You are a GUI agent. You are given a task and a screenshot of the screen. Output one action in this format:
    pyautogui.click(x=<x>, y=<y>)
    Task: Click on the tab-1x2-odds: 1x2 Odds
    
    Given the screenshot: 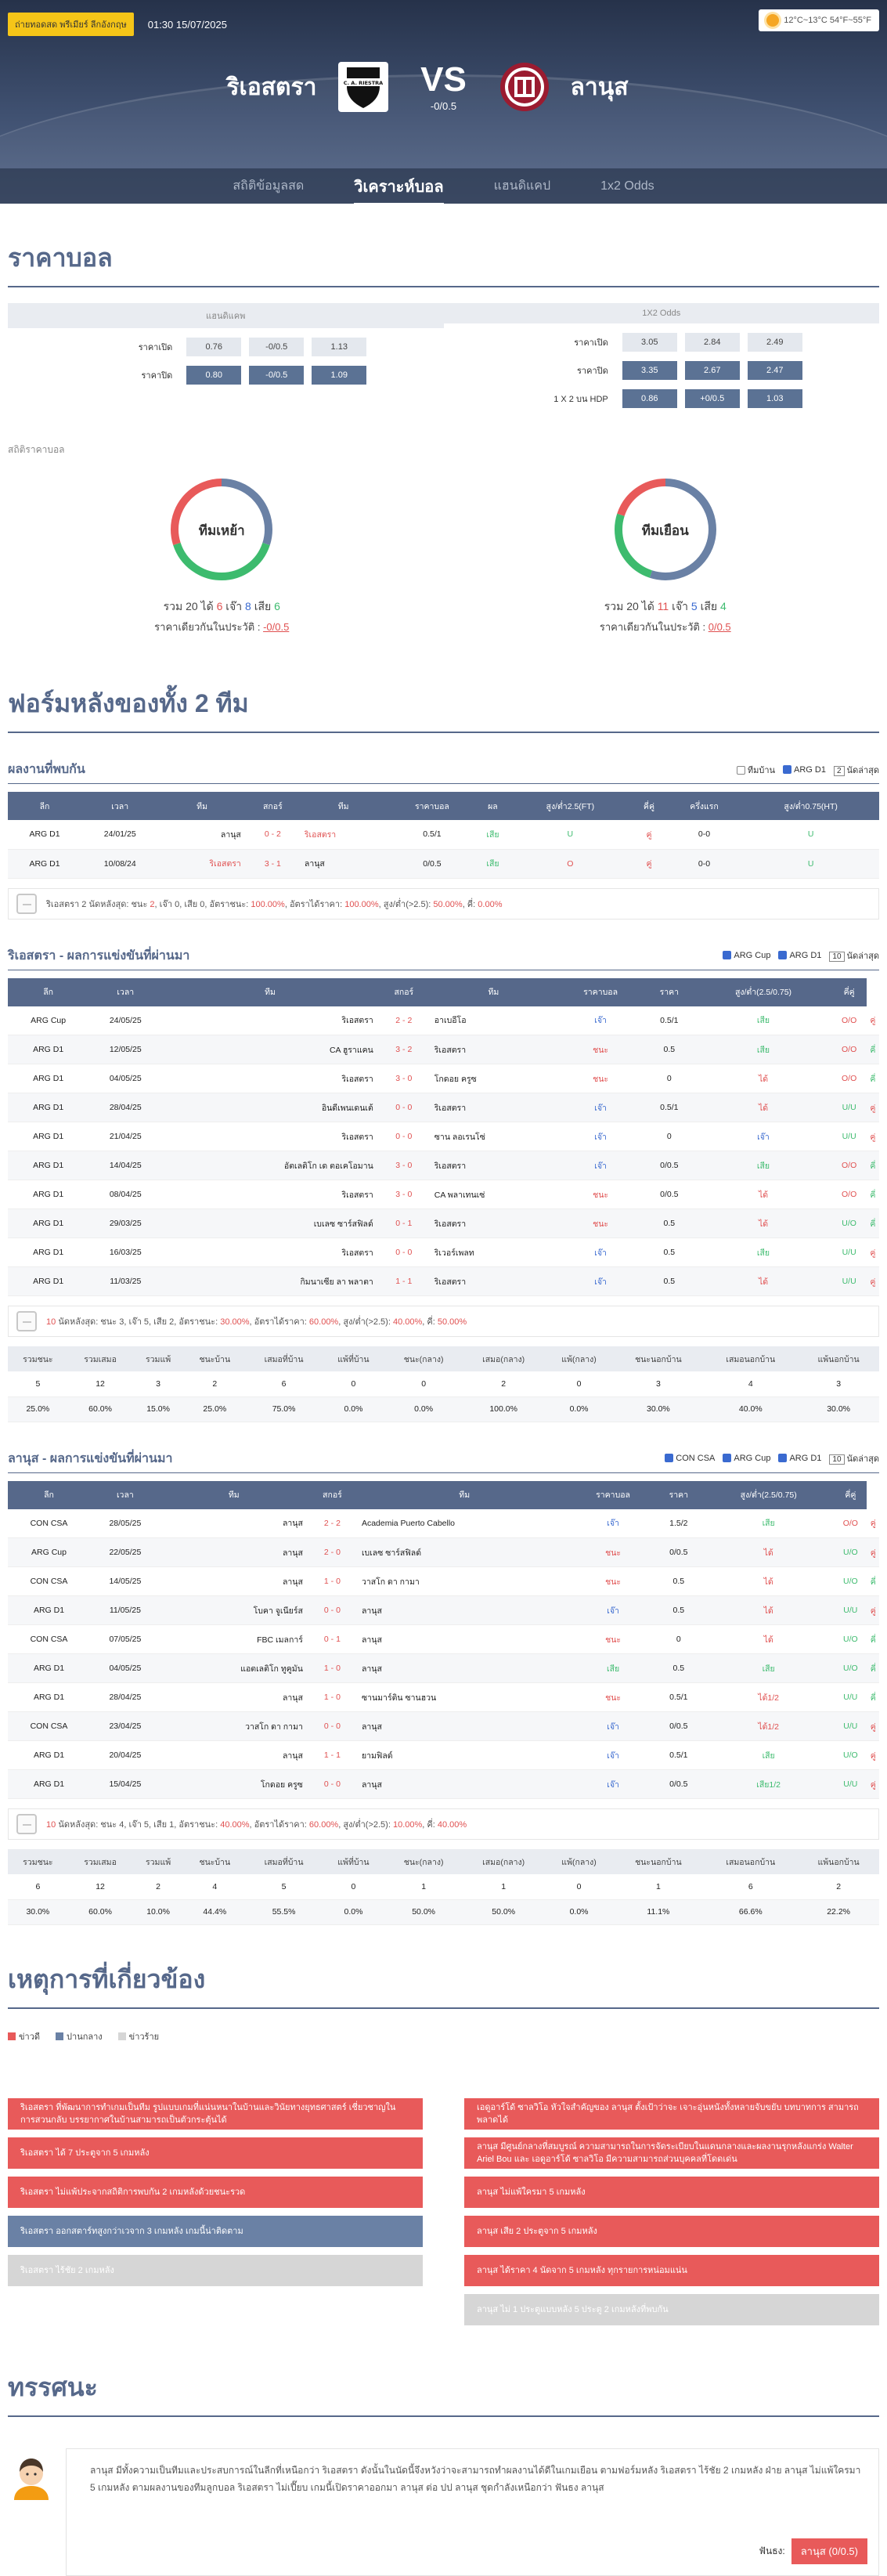 What is the action you would take?
    pyautogui.click(x=627, y=186)
    